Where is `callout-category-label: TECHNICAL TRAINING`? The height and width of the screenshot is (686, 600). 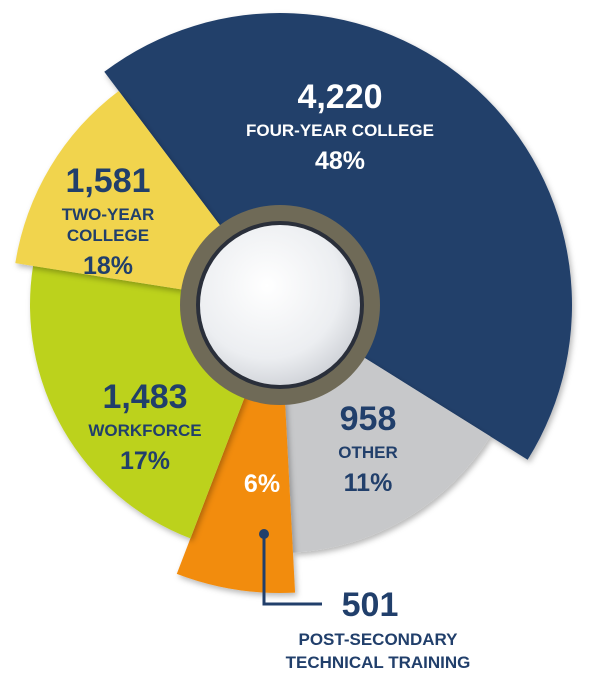 callout-category-label: TECHNICAL TRAINING is located at coordinates (378, 662).